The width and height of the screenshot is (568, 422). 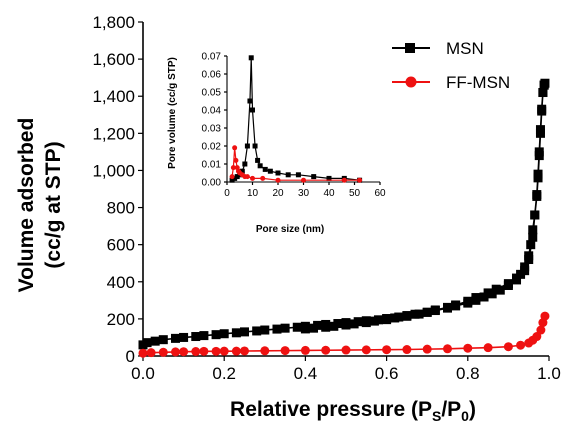 What do you see at coordinates (212, 147) in the screenshot?
I see `inset-y-tick-label: 0.02` at bounding box center [212, 147].